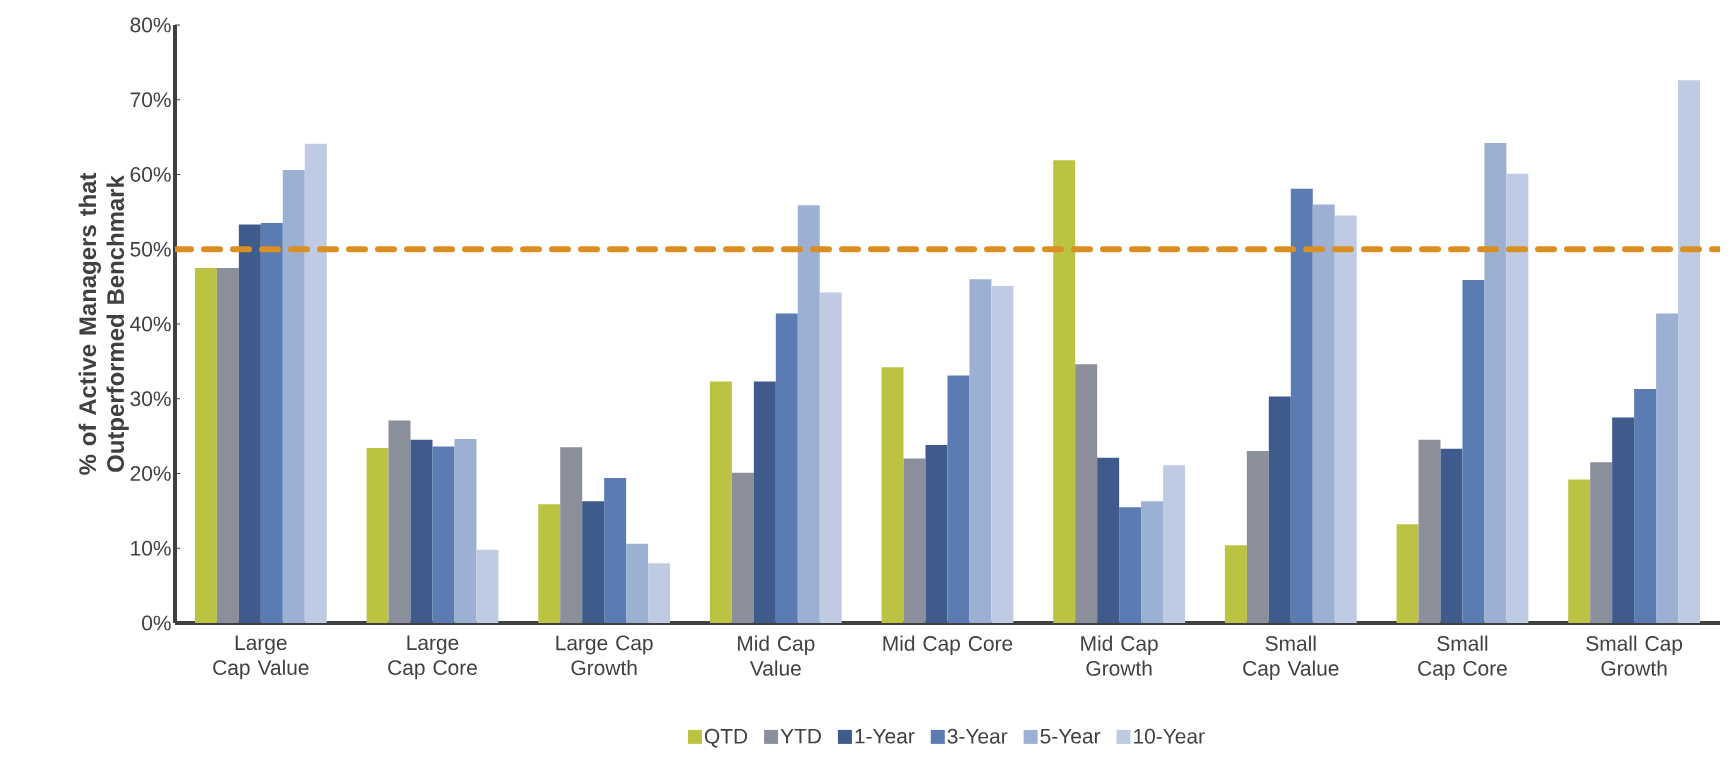  I want to click on x-tick-label: Mid Cap Core, so click(948, 645).